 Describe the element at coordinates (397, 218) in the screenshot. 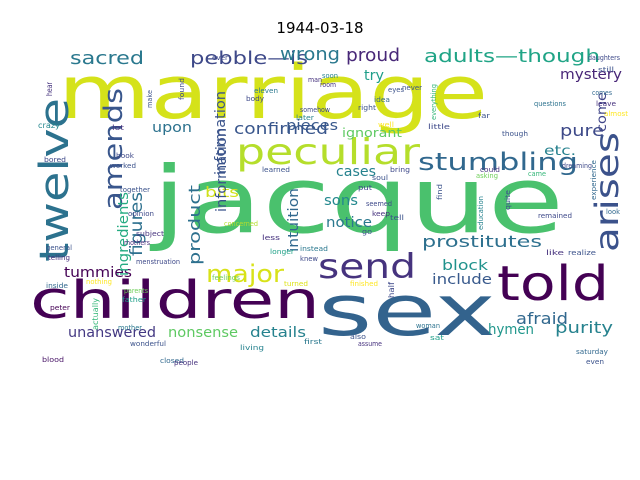

I see `word-tell: tell` at that location.